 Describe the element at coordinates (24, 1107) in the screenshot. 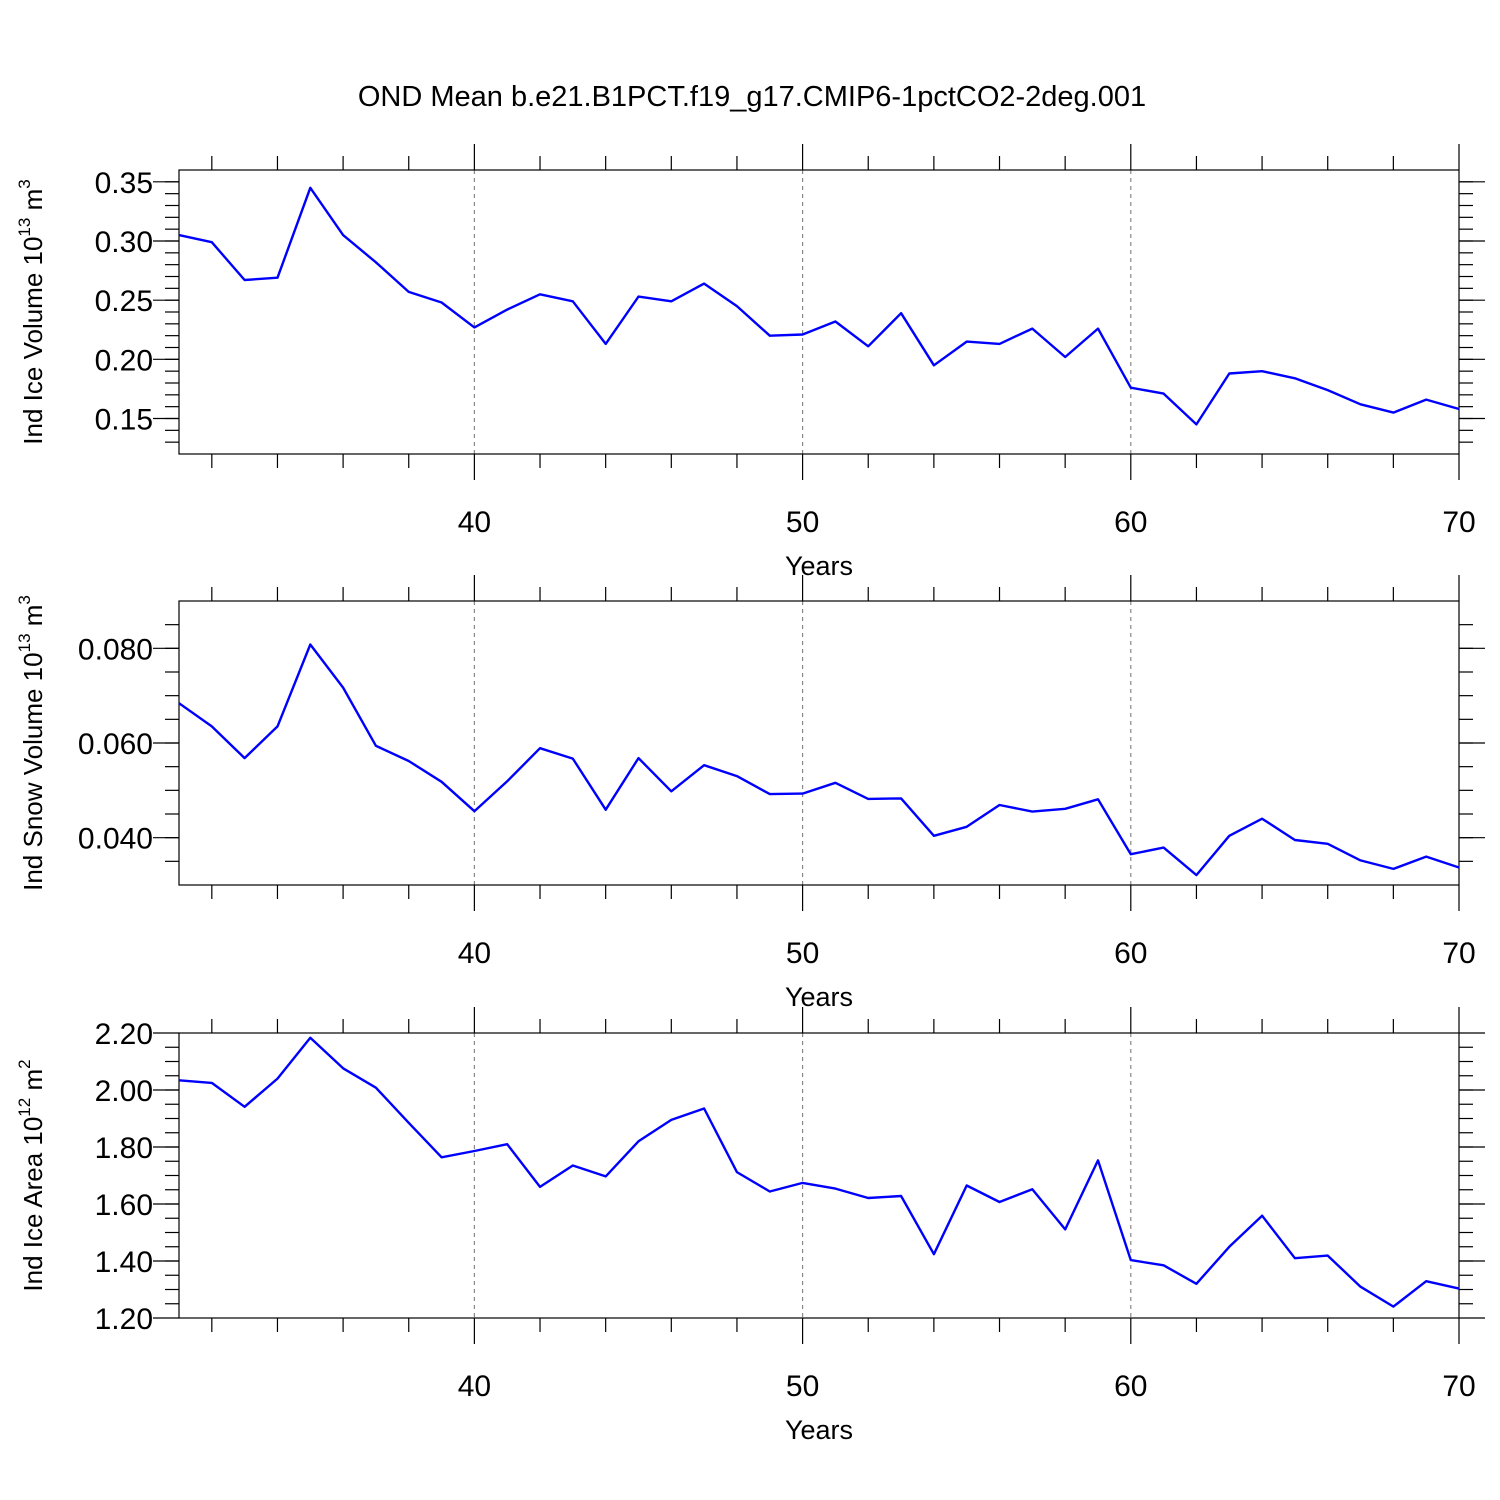

I see `y-axis-label-exponent: 12` at that location.